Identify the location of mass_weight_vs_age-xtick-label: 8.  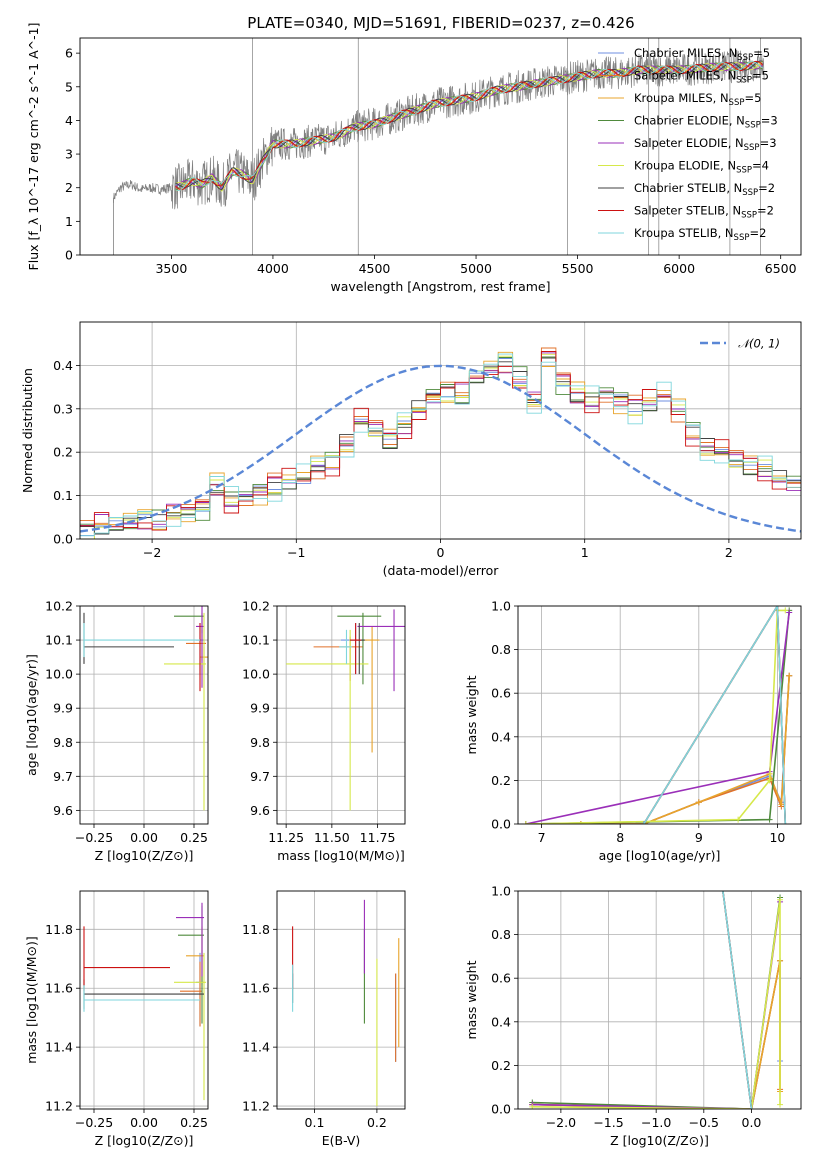
(620, 837).